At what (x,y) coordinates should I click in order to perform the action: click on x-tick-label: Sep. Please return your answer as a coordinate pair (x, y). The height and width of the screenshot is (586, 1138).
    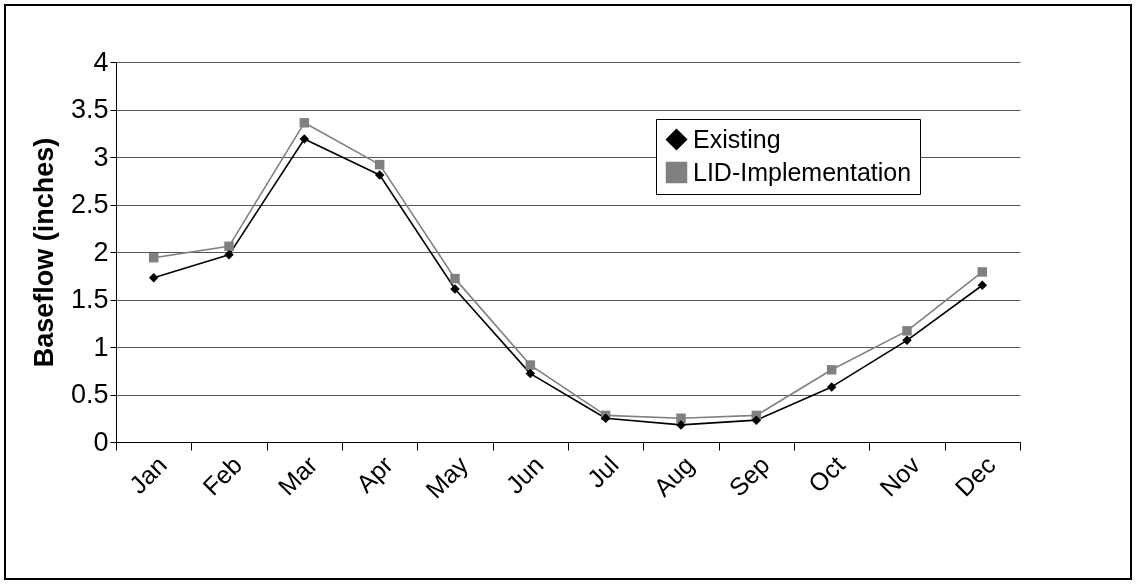
    Looking at the image, I should click on (749, 476).